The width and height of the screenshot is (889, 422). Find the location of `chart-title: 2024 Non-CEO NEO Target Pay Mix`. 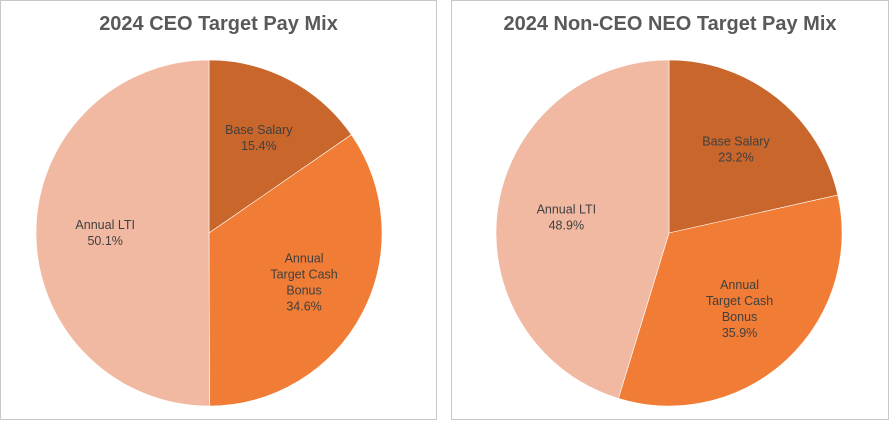

chart-title: 2024 Non-CEO NEO Target Pay Mix is located at coordinates (670, 24).